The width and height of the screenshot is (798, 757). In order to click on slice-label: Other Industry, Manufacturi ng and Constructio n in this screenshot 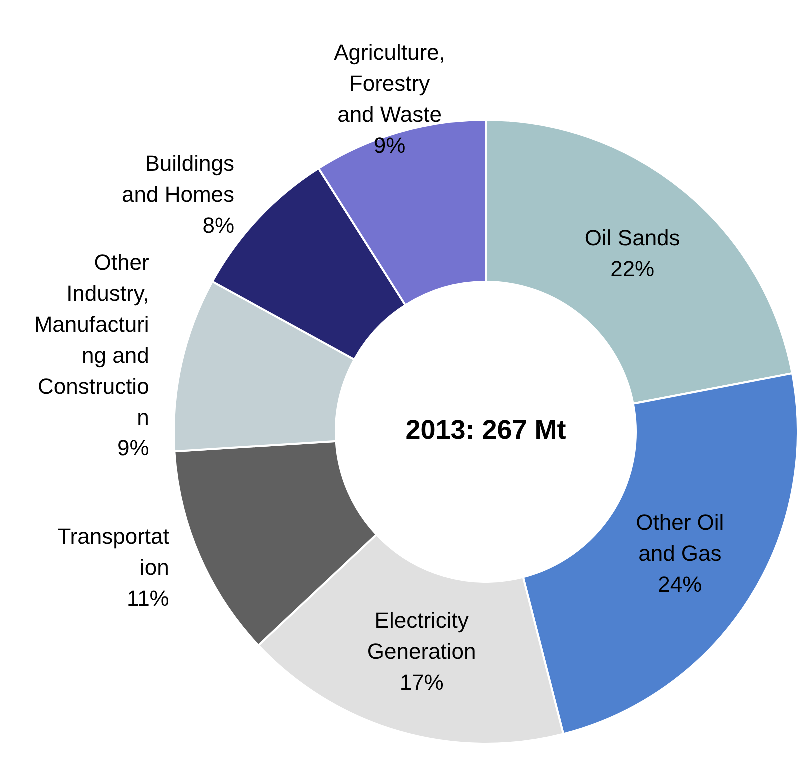, I will do `click(92, 340)`.